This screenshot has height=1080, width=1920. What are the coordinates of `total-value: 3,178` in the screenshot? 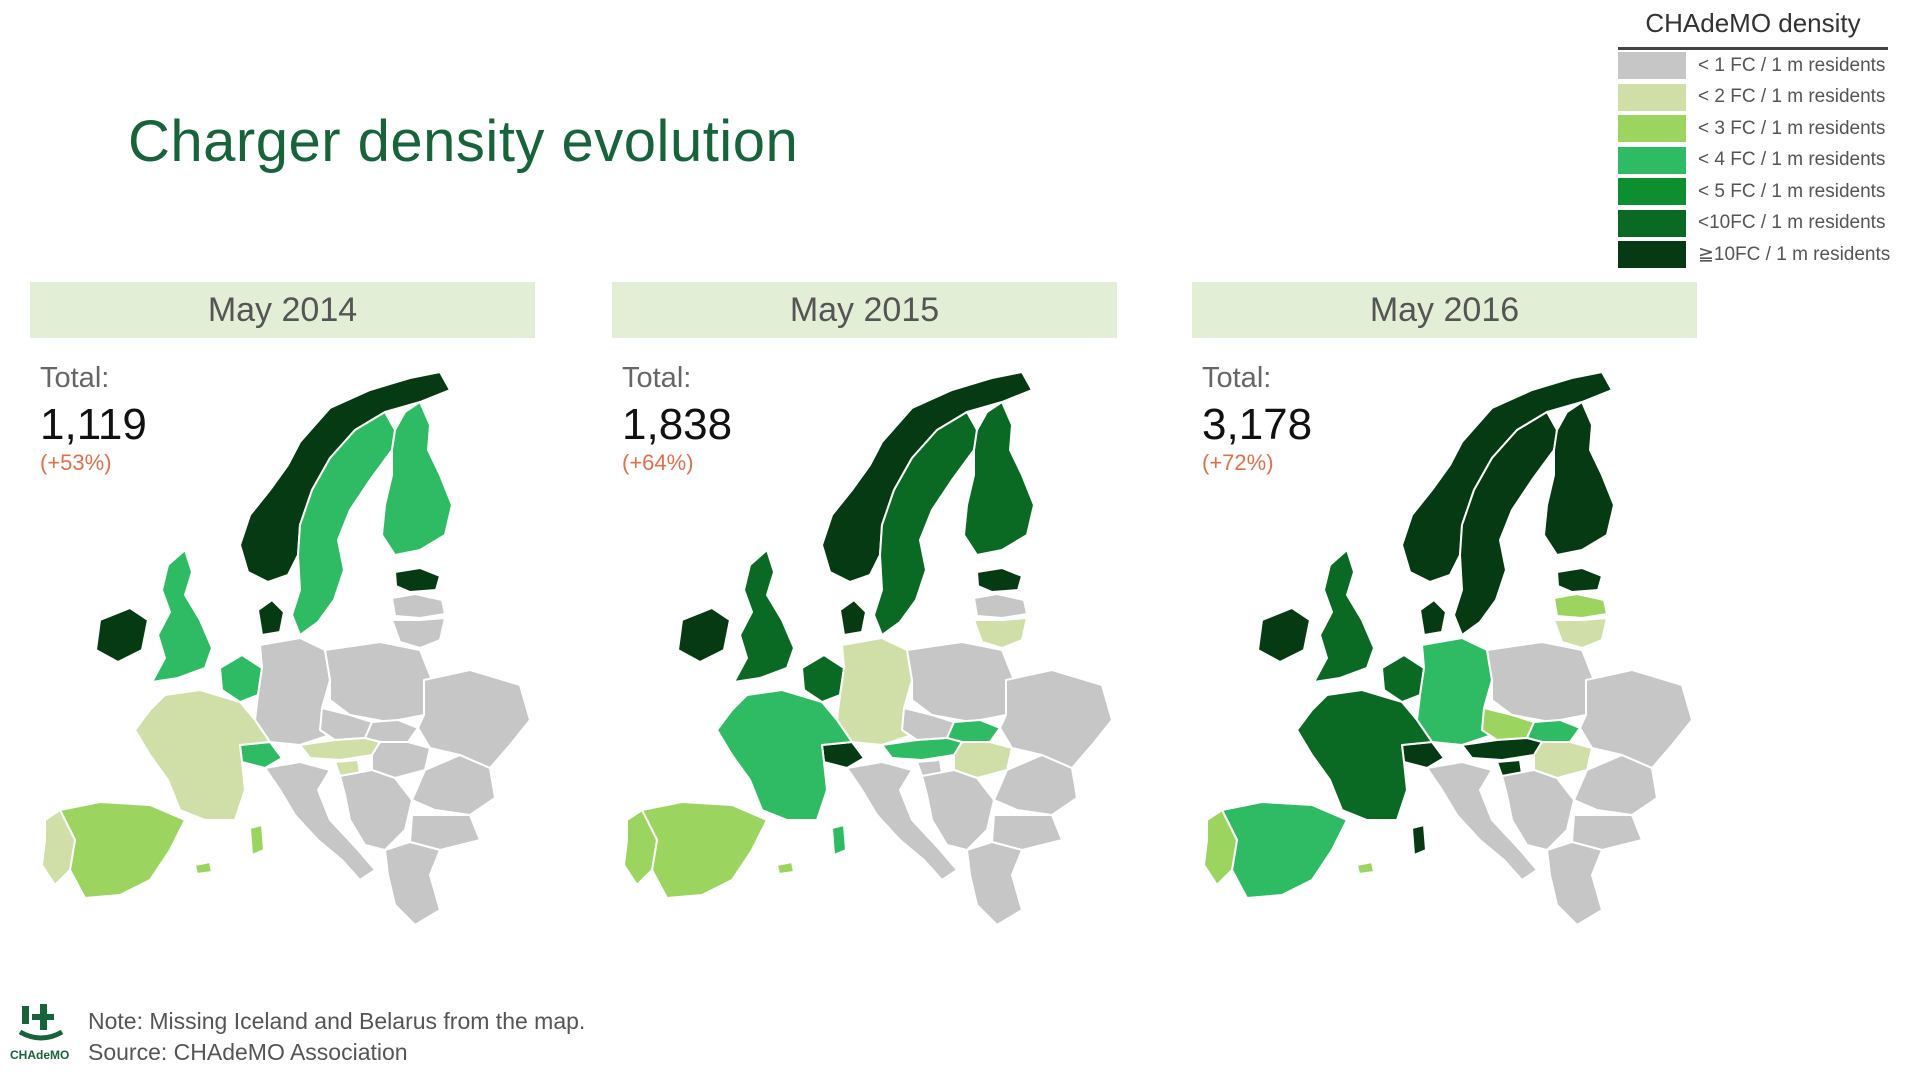 It's located at (1257, 424).